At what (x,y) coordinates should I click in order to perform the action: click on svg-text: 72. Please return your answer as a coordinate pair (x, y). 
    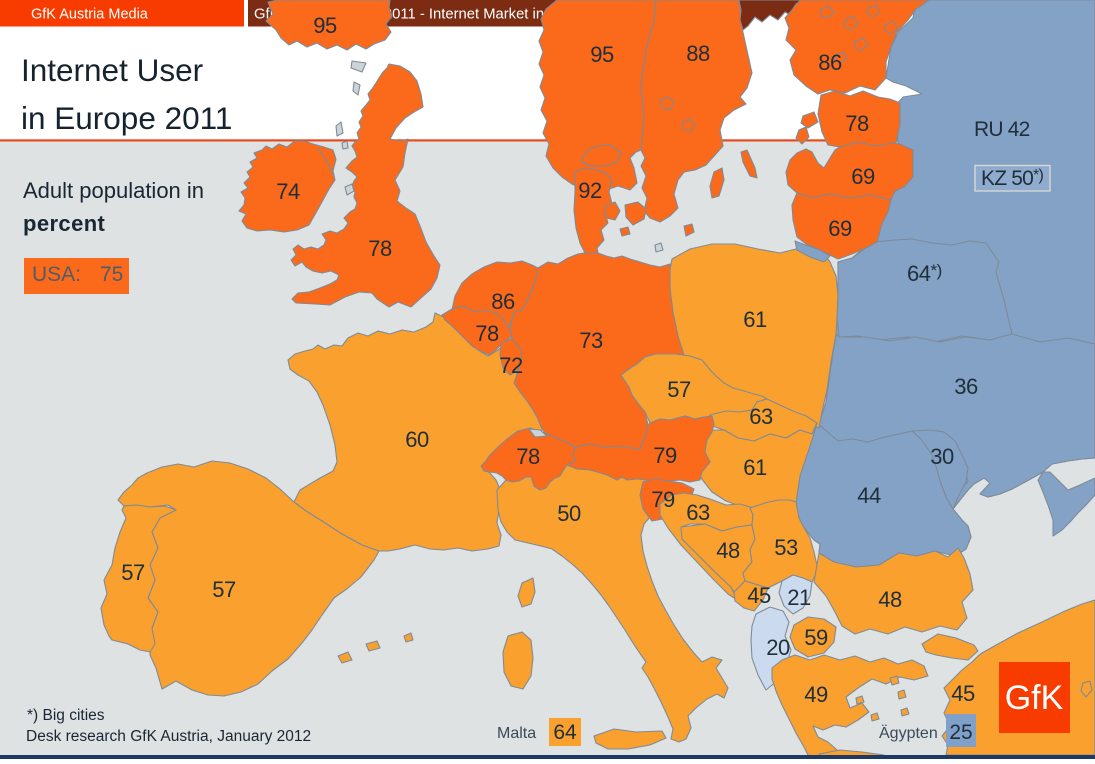
    Looking at the image, I should click on (511, 365).